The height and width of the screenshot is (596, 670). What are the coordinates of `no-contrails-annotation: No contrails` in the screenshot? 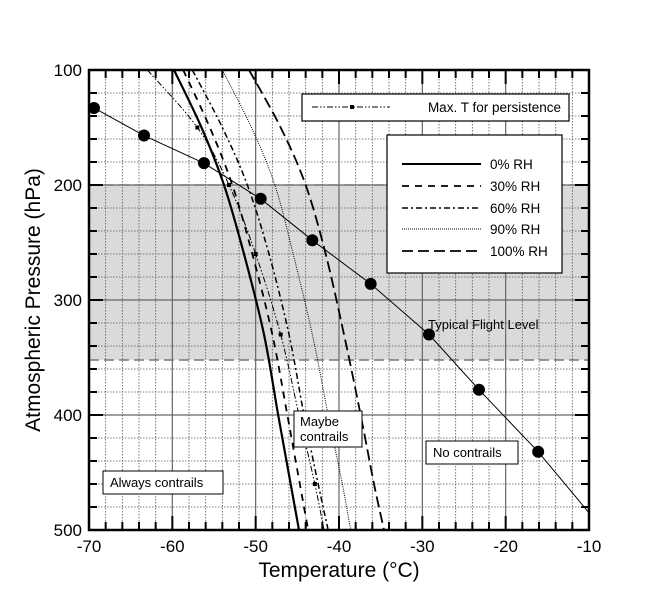 It's located at (472, 452).